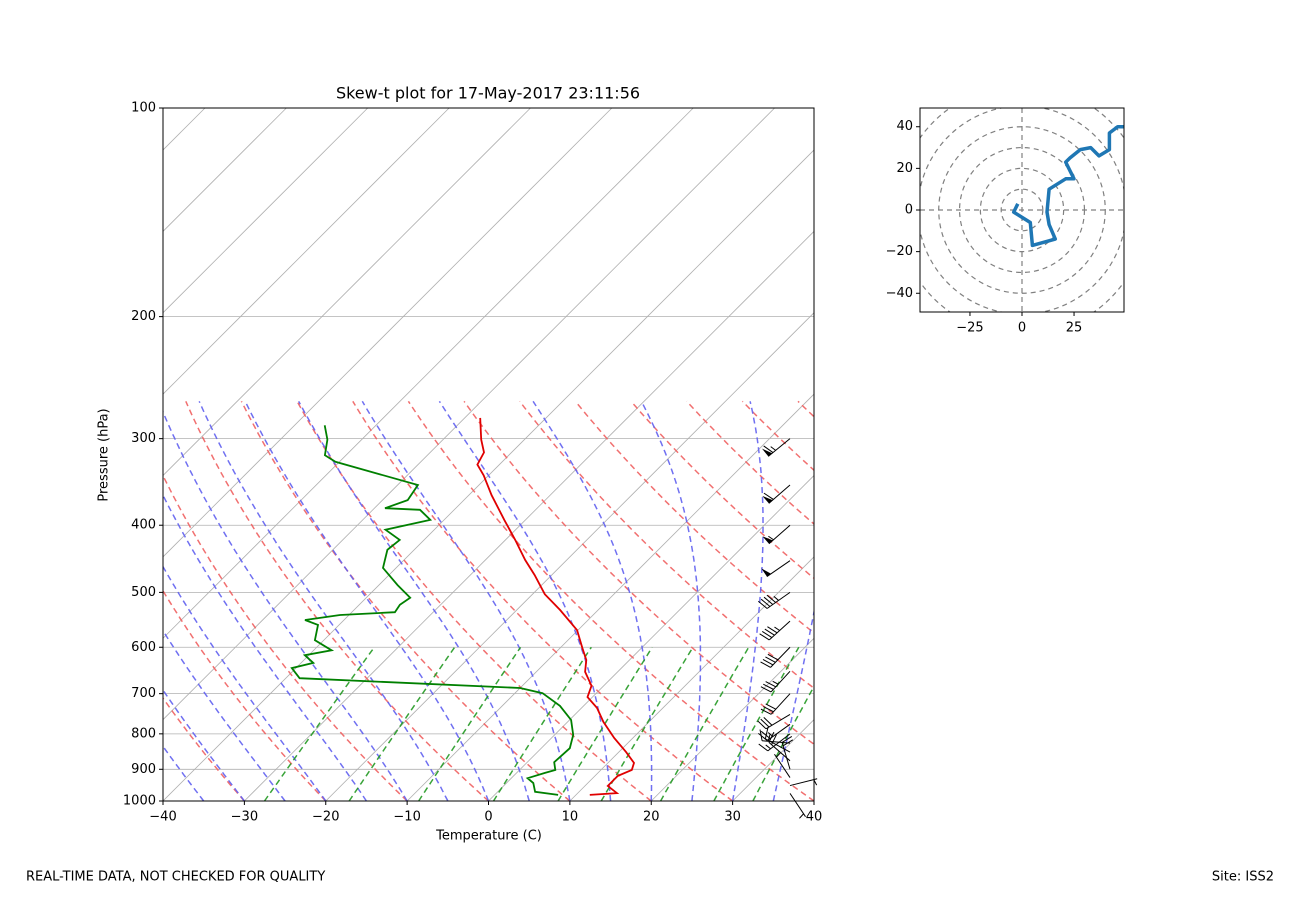 The width and height of the screenshot is (1300, 900). I want to click on x-tick-label: −40, so click(162, 817).